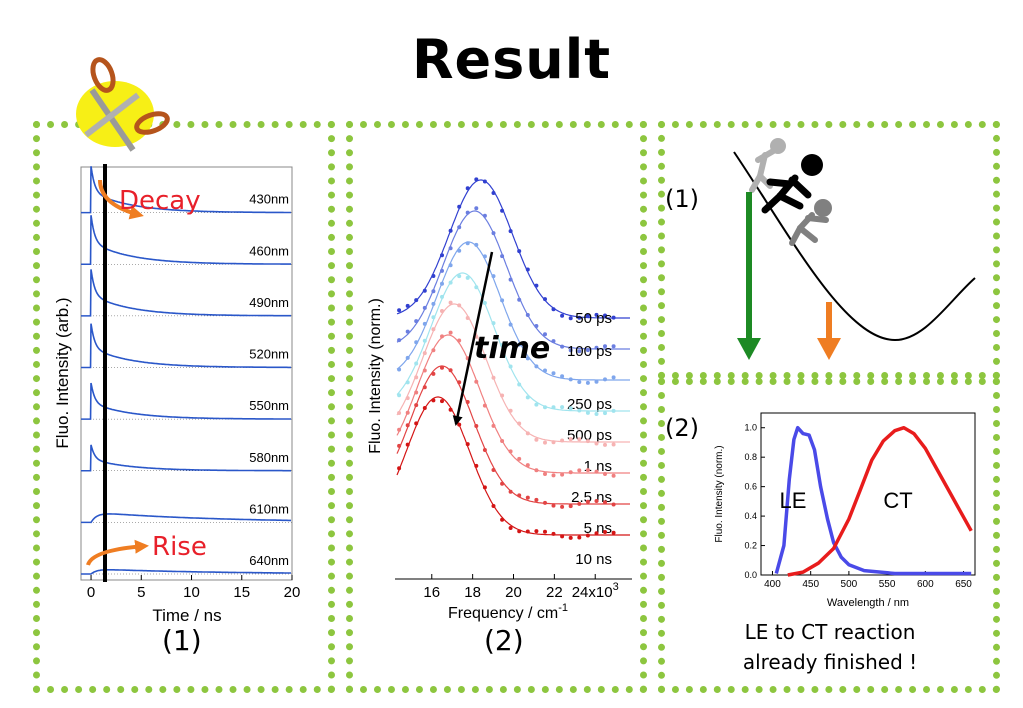 The image size is (1023, 708). I want to click on decay-x-tick-label: 15, so click(241, 592).